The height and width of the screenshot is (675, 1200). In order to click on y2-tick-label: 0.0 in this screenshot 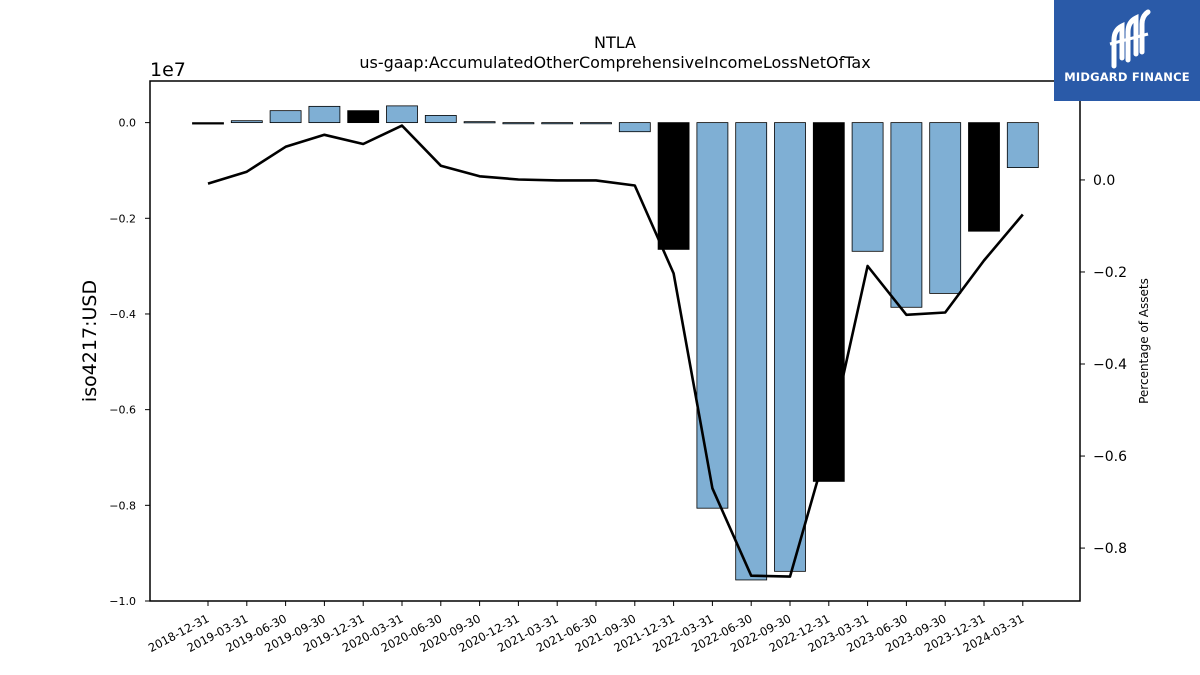, I will do `click(1104, 181)`.